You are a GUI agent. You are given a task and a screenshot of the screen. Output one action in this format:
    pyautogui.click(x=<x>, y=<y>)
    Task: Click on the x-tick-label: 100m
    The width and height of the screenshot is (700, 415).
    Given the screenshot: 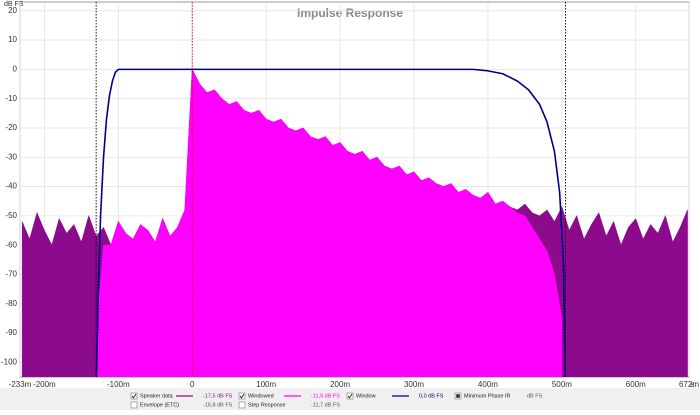 What is the action you would take?
    pyautogui.click(x=266, y=384)
    